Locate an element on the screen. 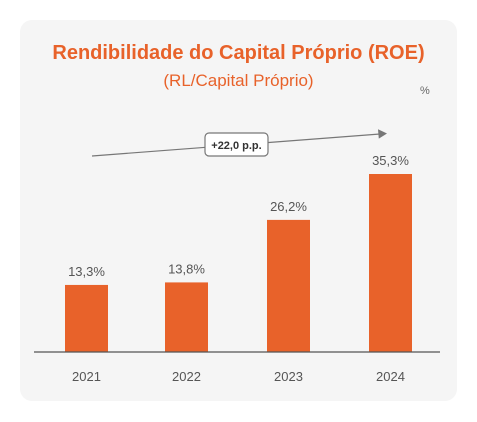 The width and height of the screenshot is (477, 422). trend-arrow-head is located at coordinates (382, 133).